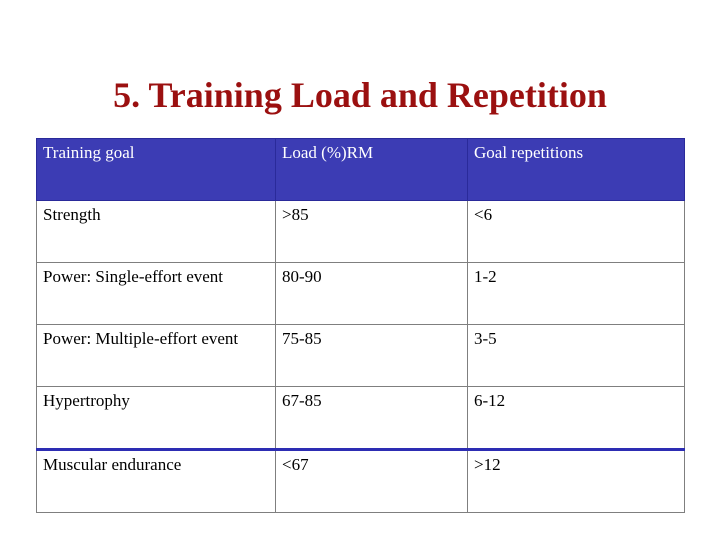 The width and height of the screenshot is (720, 540). Describe the element at coordinates (576, 293) in the screenshot. I see `cell-goal-repetitions: 1-2` at that location.